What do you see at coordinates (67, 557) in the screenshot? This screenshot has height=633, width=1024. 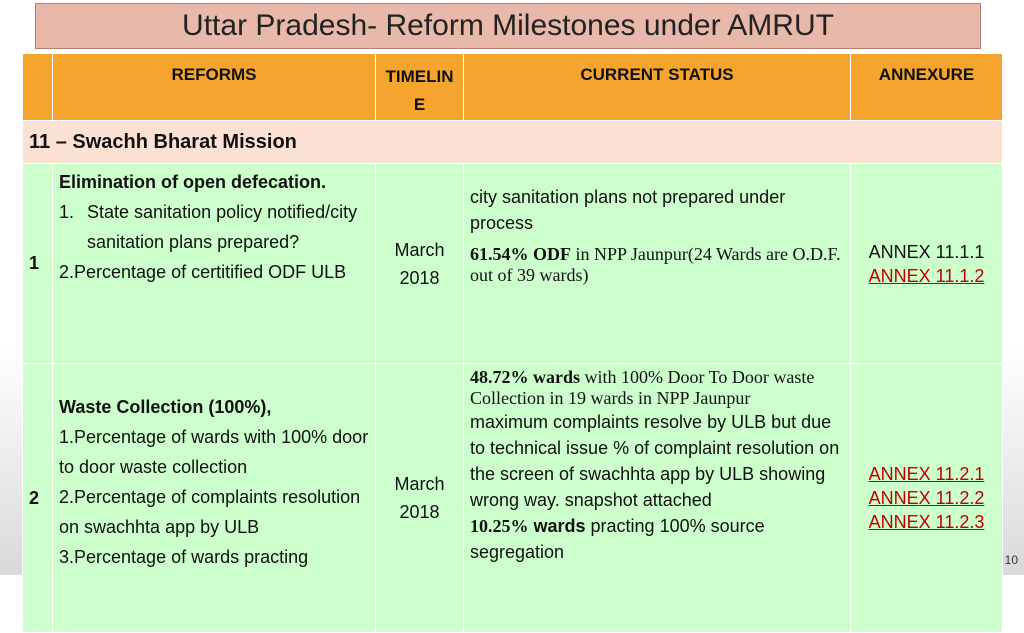 I see `item-marker: 3.` at bounding box center [67, 557].